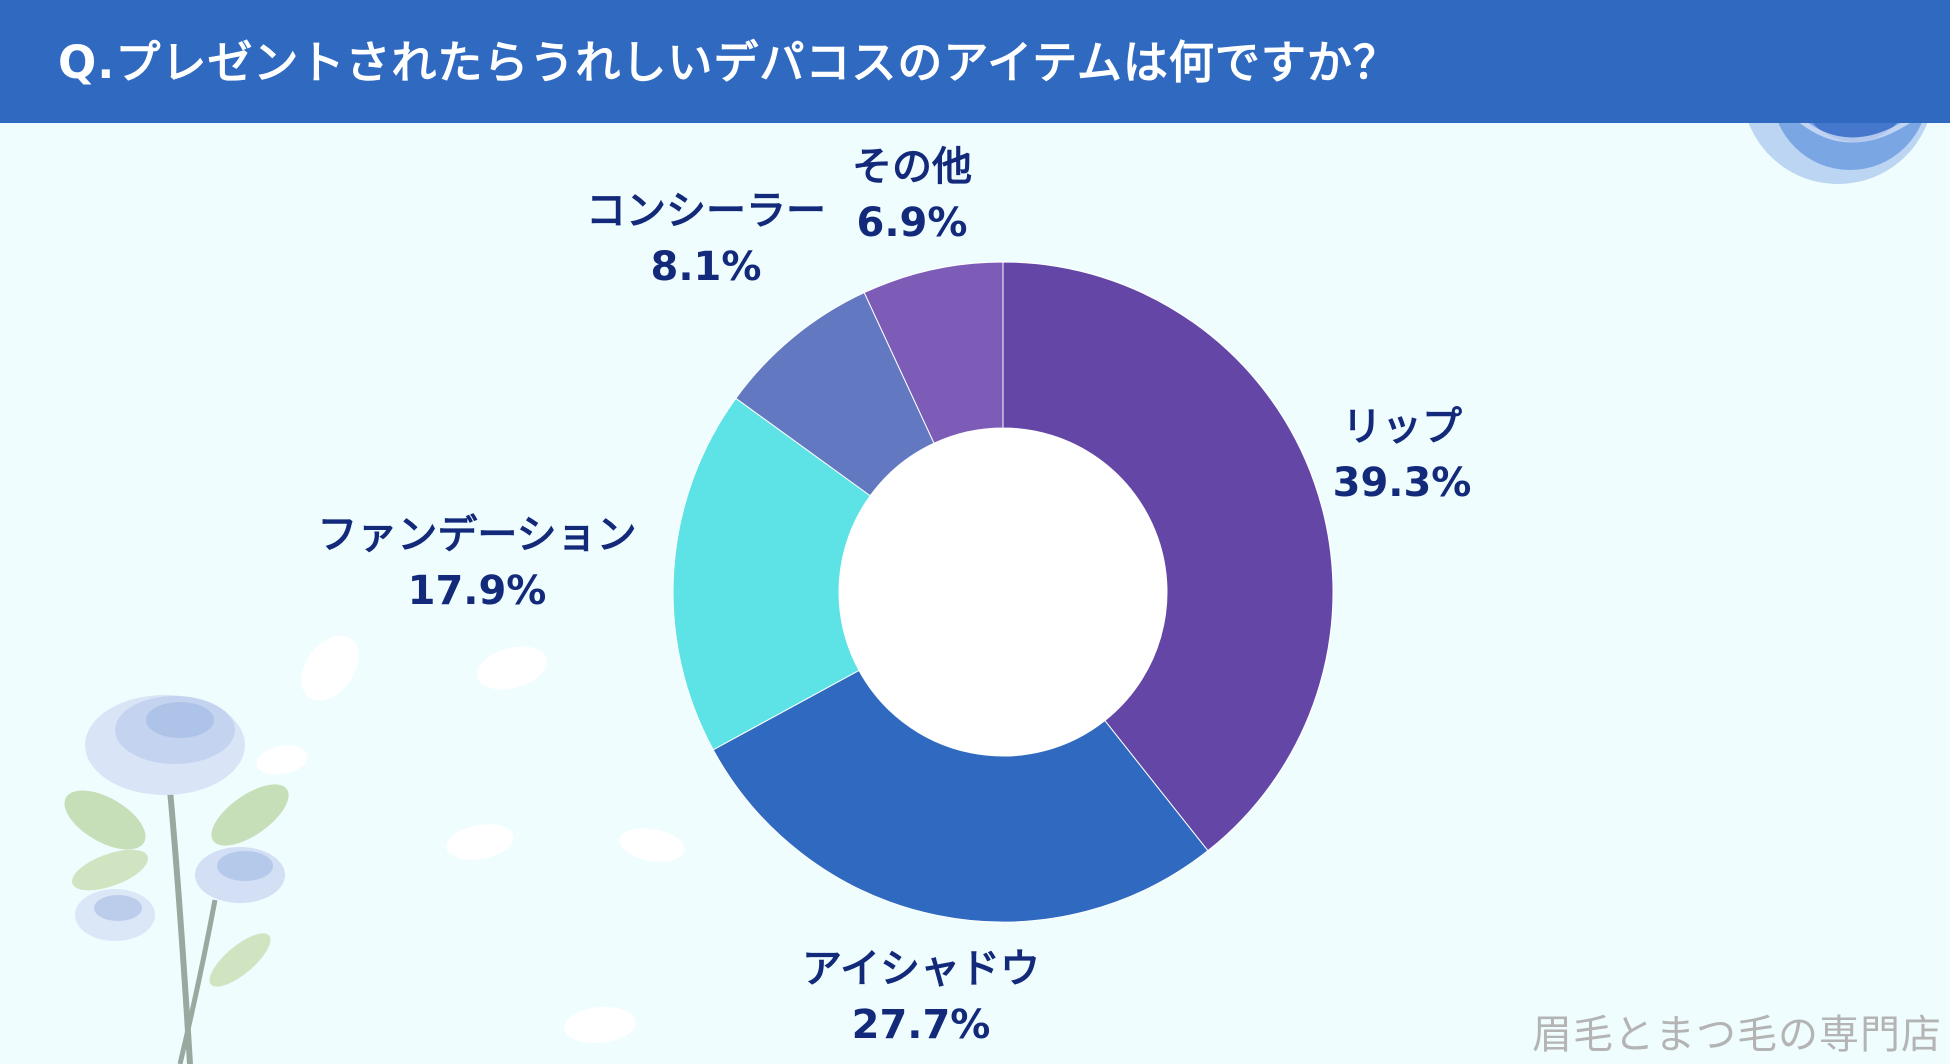 This screenshot has width=1950, height=1064. I want to click on slice-label-2: ファンデーション, so click(476, 535).